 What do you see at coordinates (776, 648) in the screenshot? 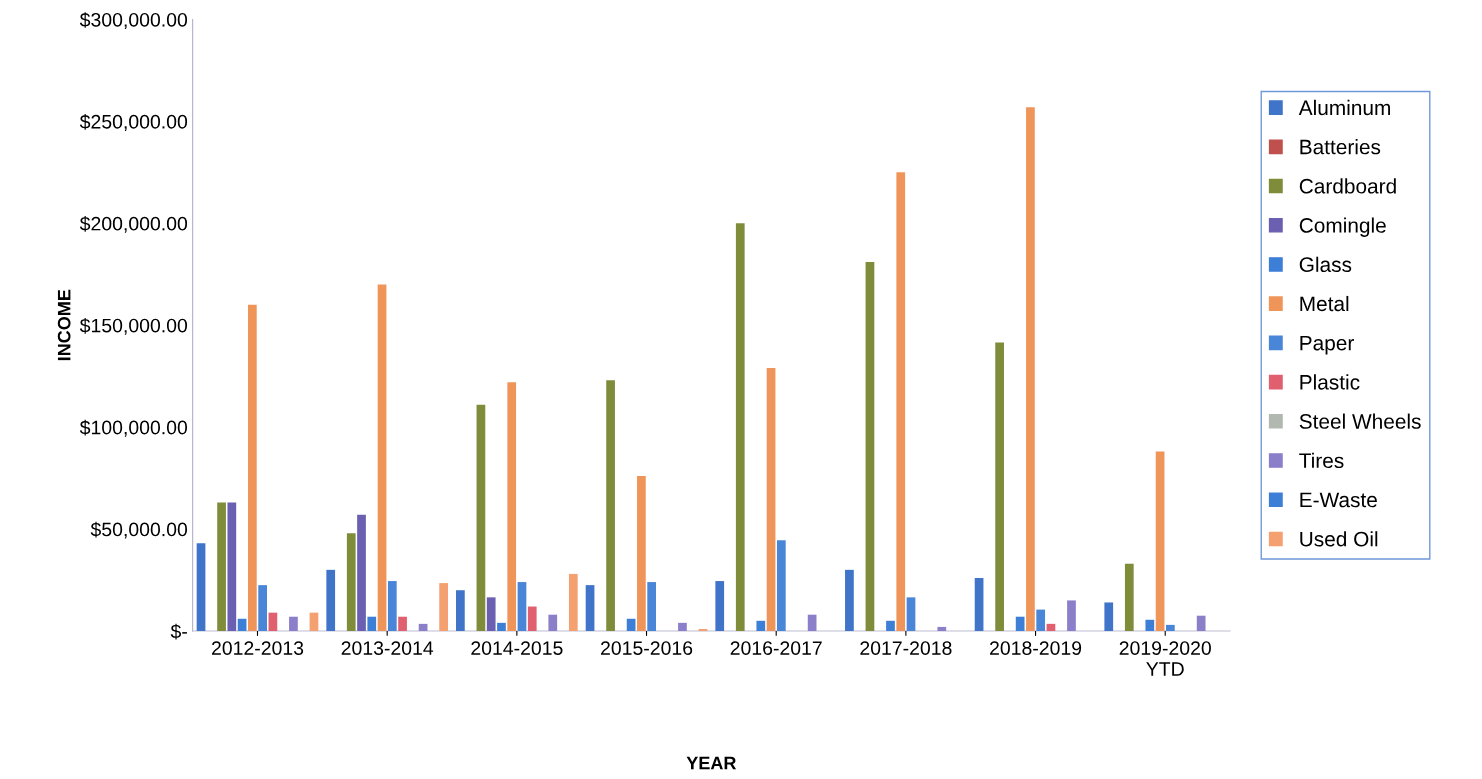
I see `x-tick-label: 2016-2017` at bounding box center [776, 648].